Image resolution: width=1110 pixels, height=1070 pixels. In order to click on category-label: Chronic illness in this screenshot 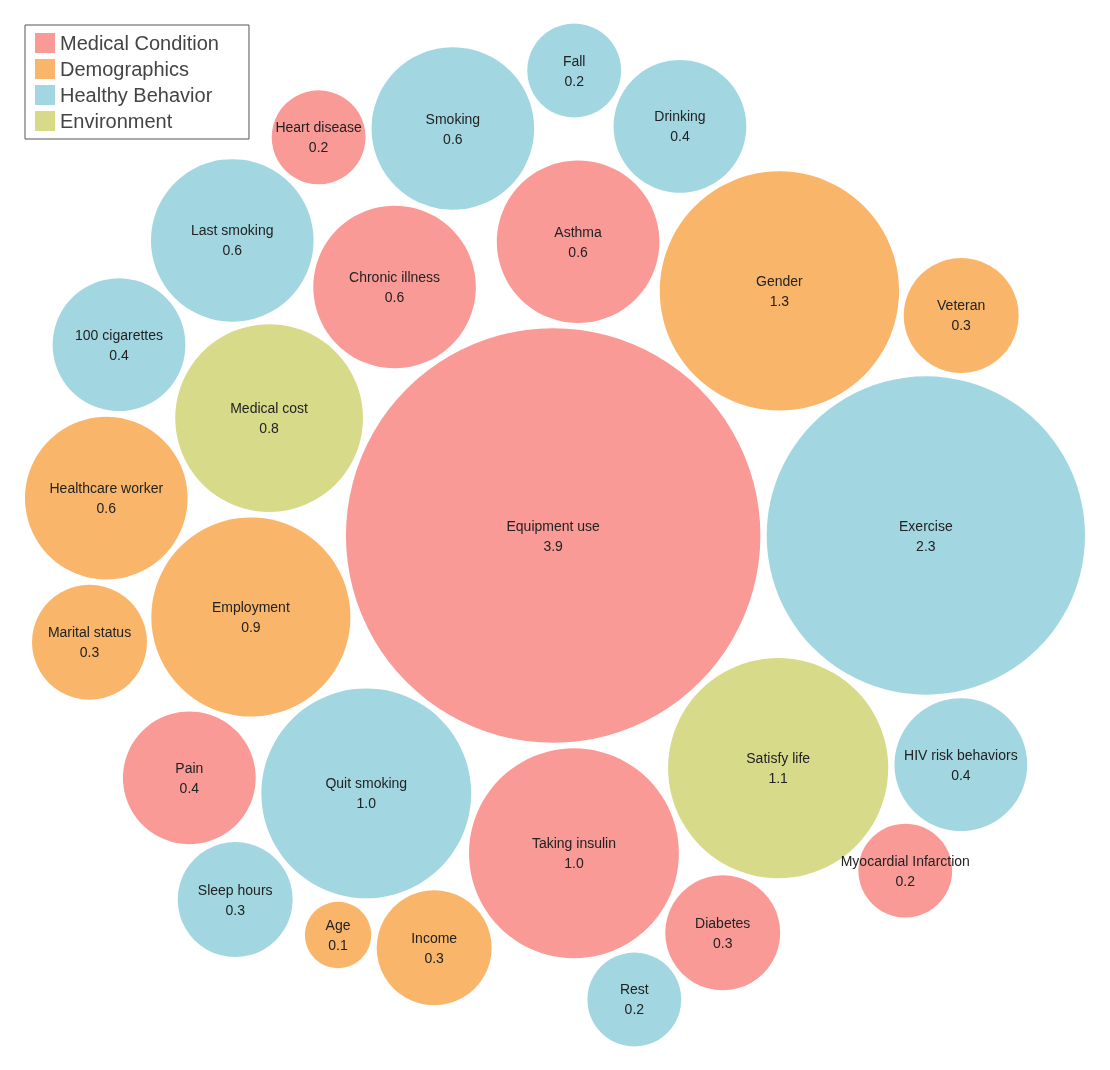, I will do `click(395, 277)`.